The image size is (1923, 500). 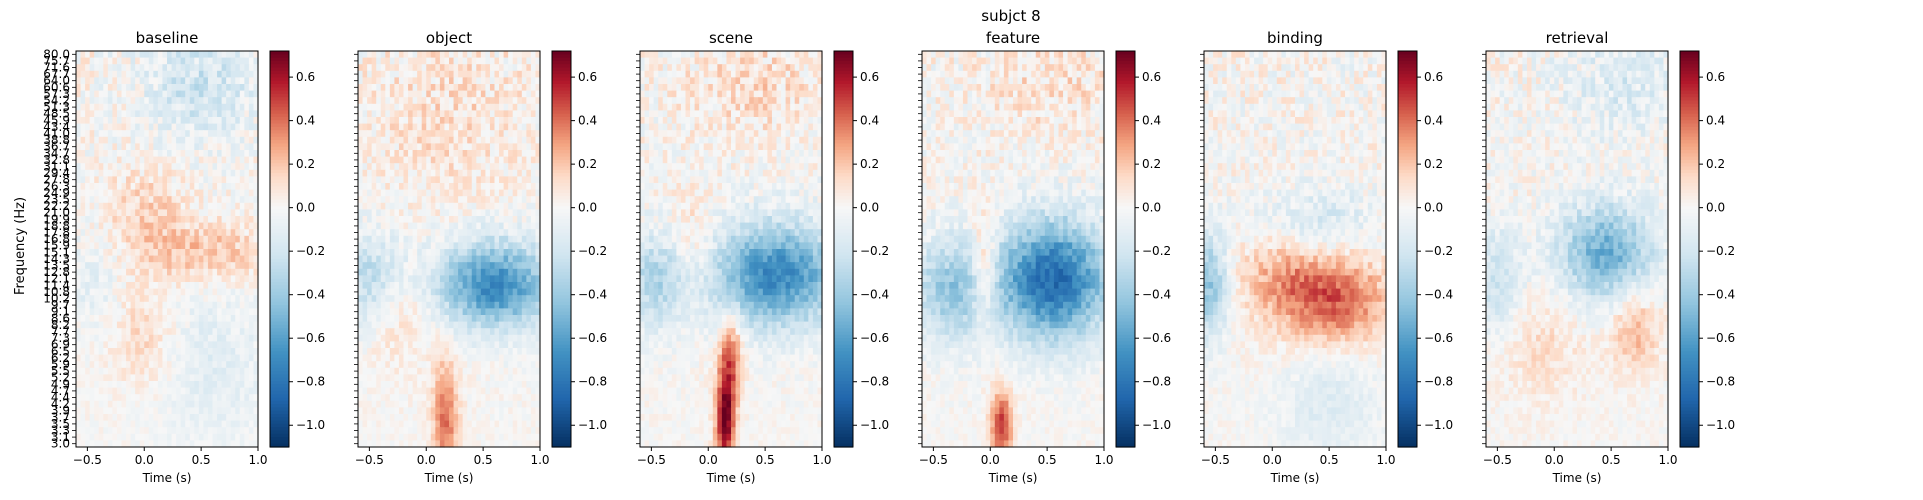 I want to click on y-tick-label: 3.3, so click(x=60, y=431).